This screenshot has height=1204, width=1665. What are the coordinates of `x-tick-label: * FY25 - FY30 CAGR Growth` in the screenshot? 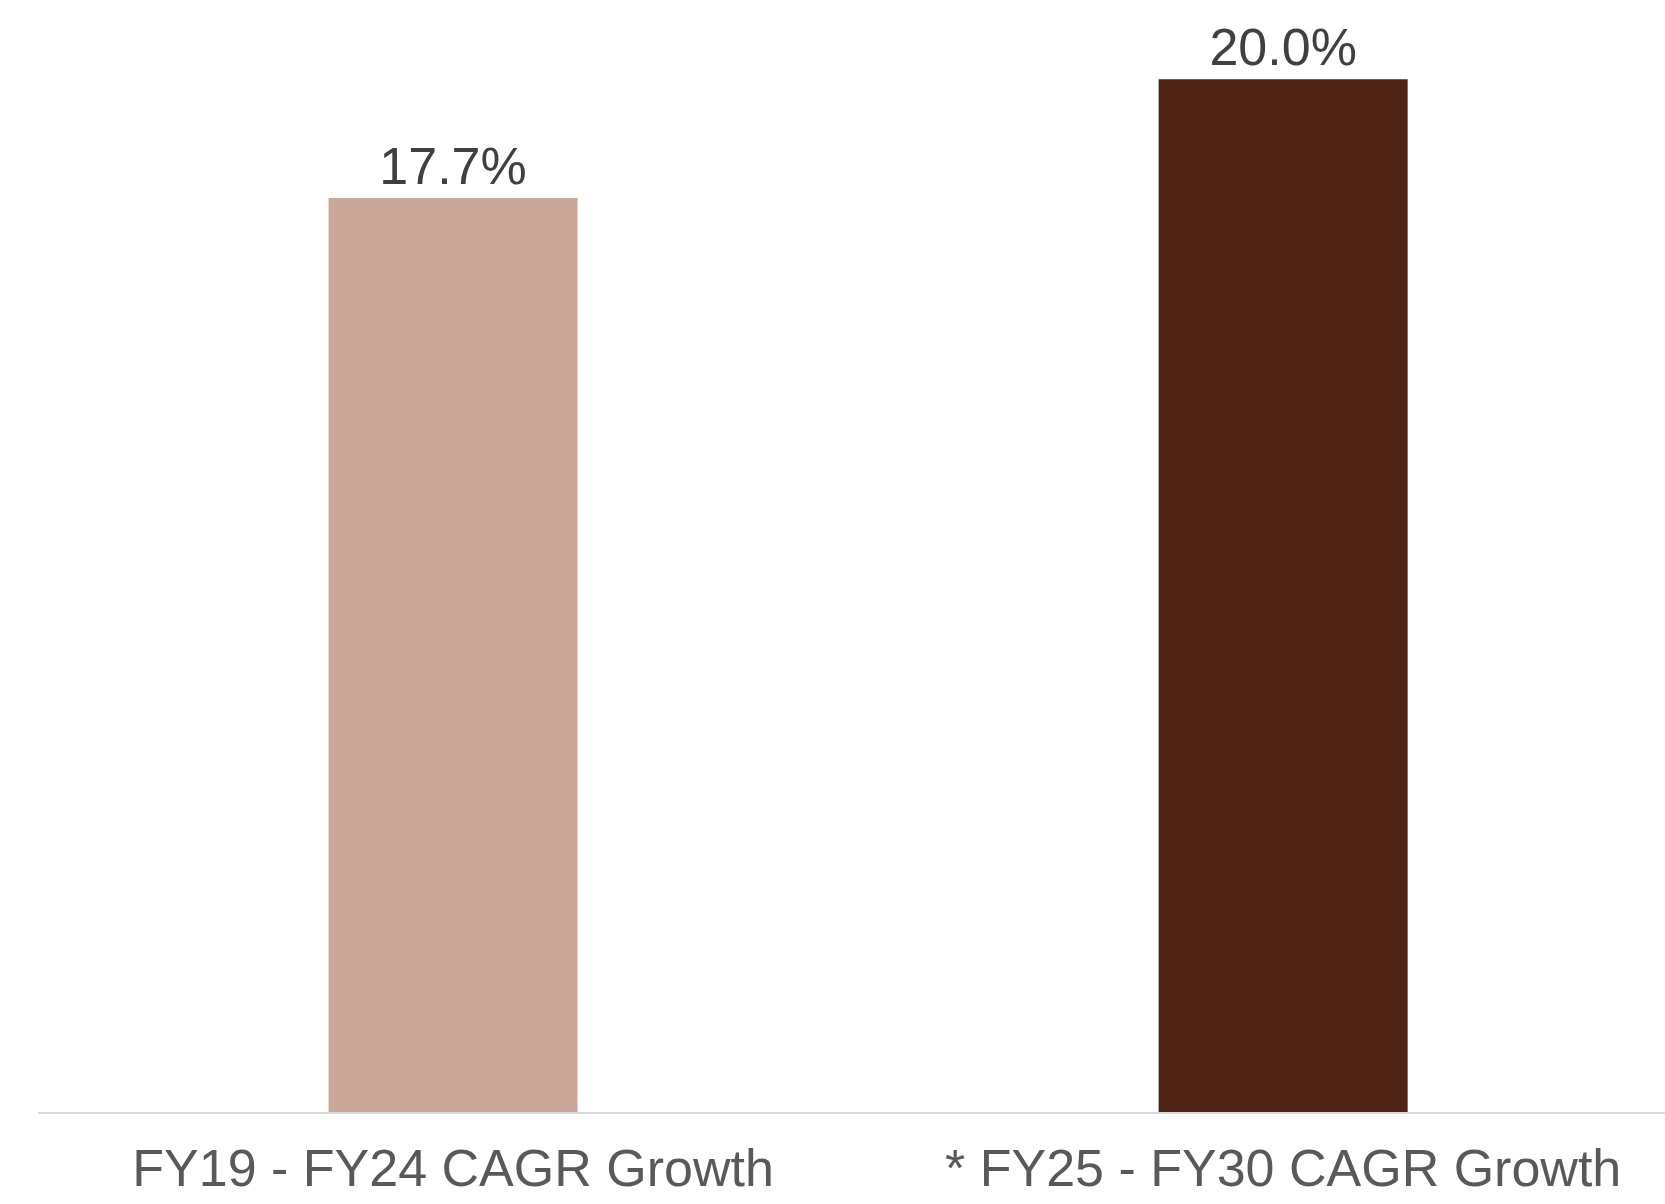 It's located at (1283, 1168).